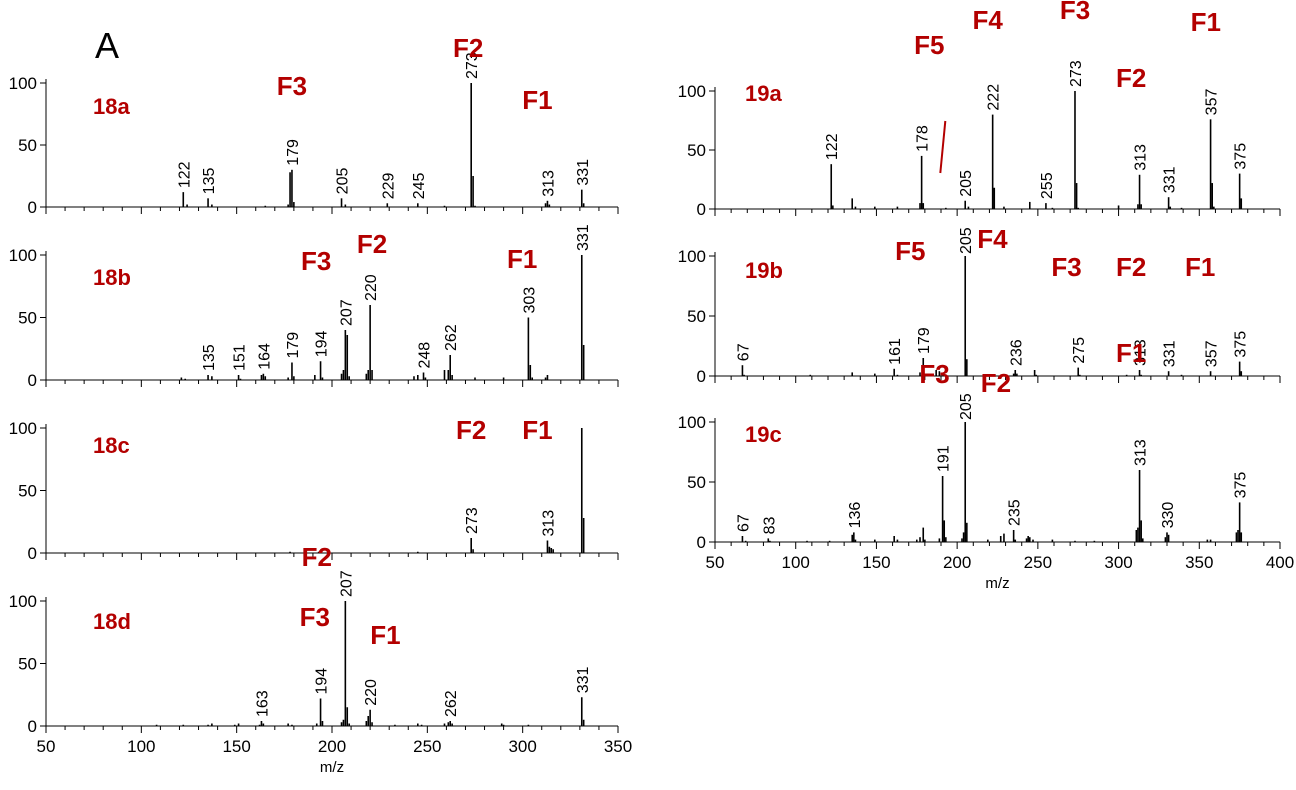 The image size is (1296, 790). I want to click on fragment-label: F5, so click(929, 45).